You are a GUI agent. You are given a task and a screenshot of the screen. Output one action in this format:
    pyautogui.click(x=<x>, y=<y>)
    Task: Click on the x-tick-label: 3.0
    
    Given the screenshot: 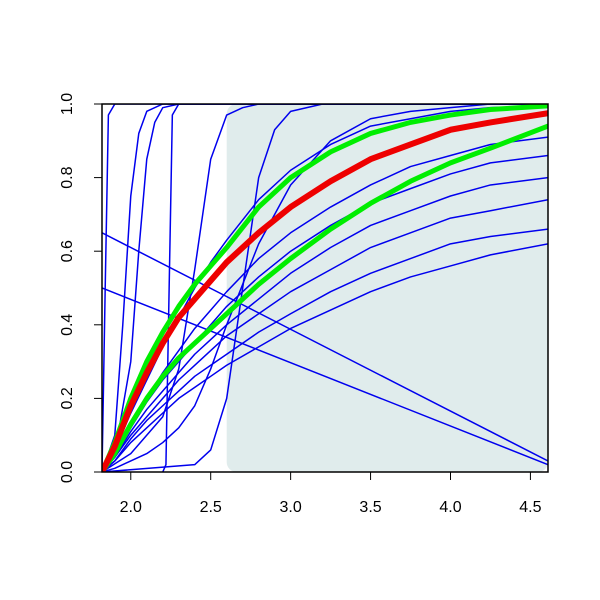 What is the action you would take?
    pyautogui.click(x=291, y=507)
    